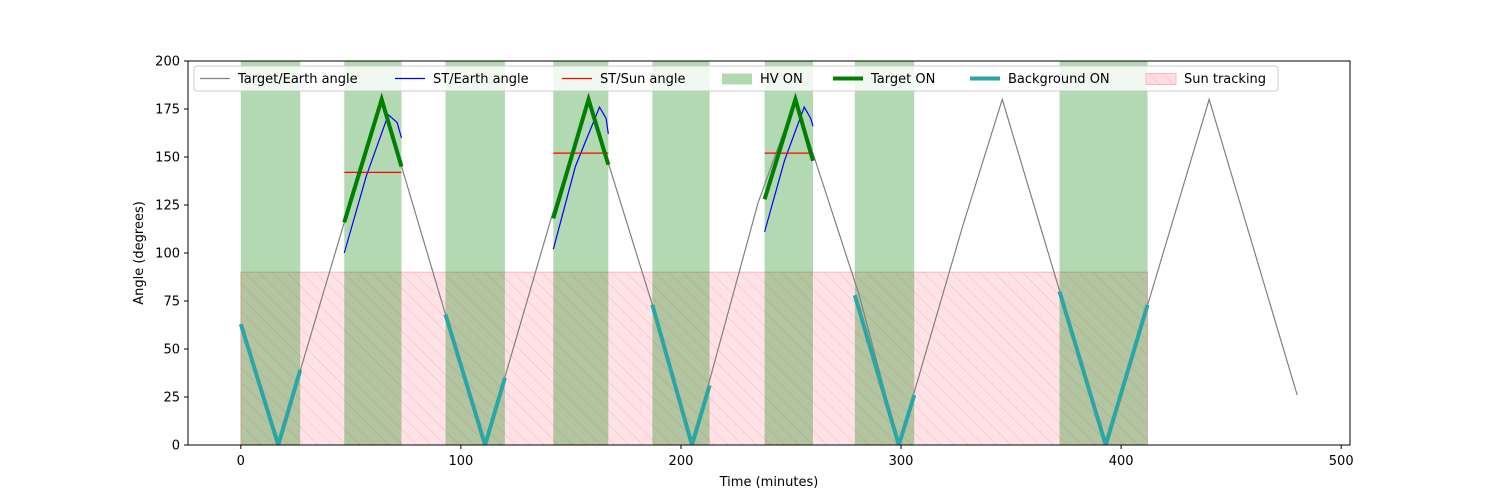 The width and height of the screenshot is (1500, 504). What do you see at coordinates (171, 350) in the screenshot?
I see `y-tick-label-50: 50` at bounding box center [171, 350].